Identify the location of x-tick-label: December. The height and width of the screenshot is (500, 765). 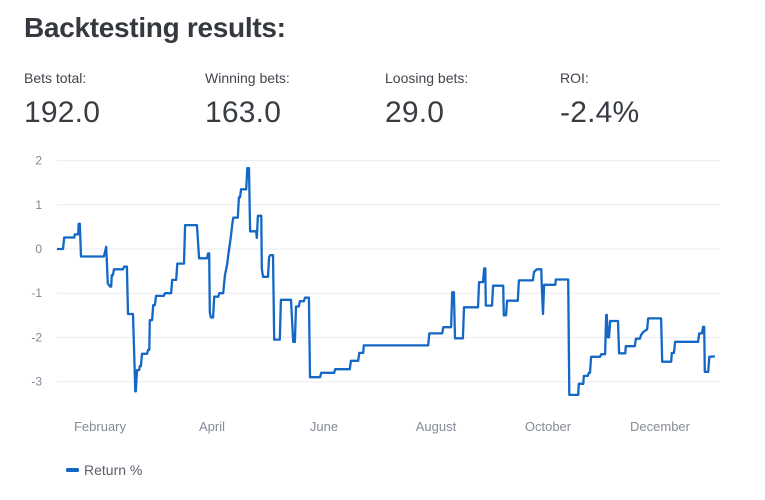
(660, 426).